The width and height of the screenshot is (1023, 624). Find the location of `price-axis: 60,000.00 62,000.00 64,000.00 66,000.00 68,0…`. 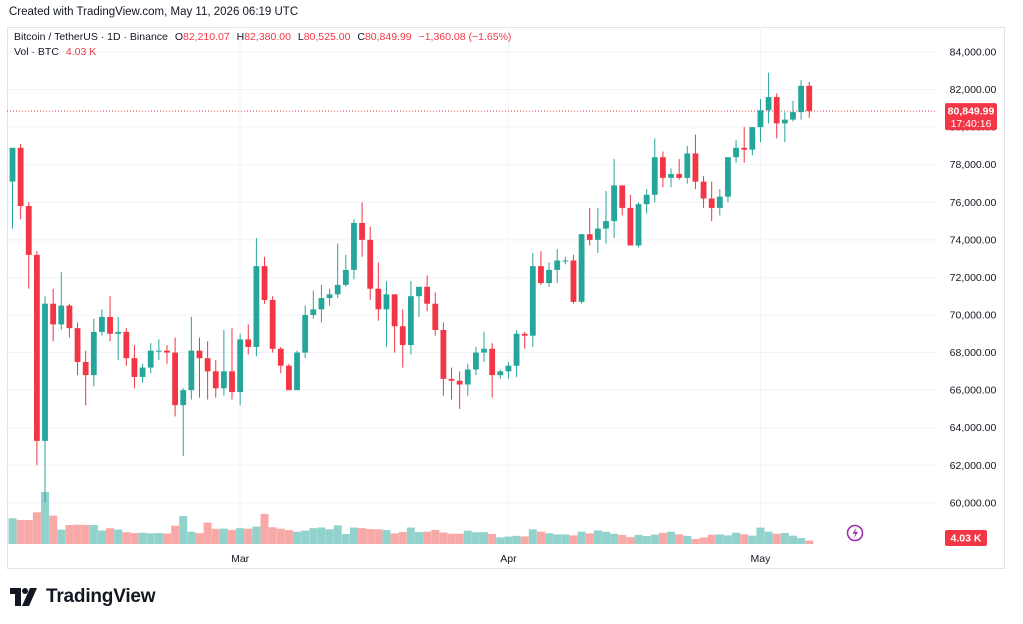

price-axis: 60,000.00 62,000.00 64,000.00 66,000.00 68,0… is located at coordinates (973, 278).